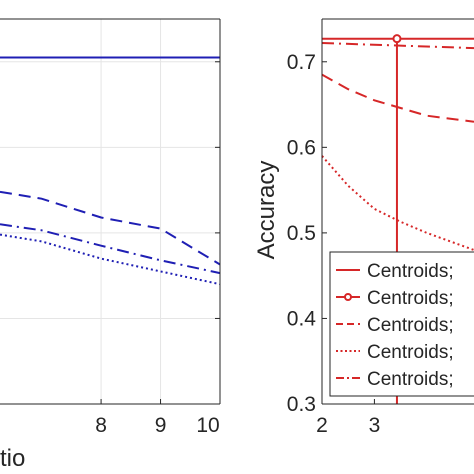 Image resolution: width=474 pixels, height=474 pixels. What do you see at coordinates (410, 352) in the screenshot?
I see `right-legend-label-4: Centroids;` at bounding box center [410, 352].